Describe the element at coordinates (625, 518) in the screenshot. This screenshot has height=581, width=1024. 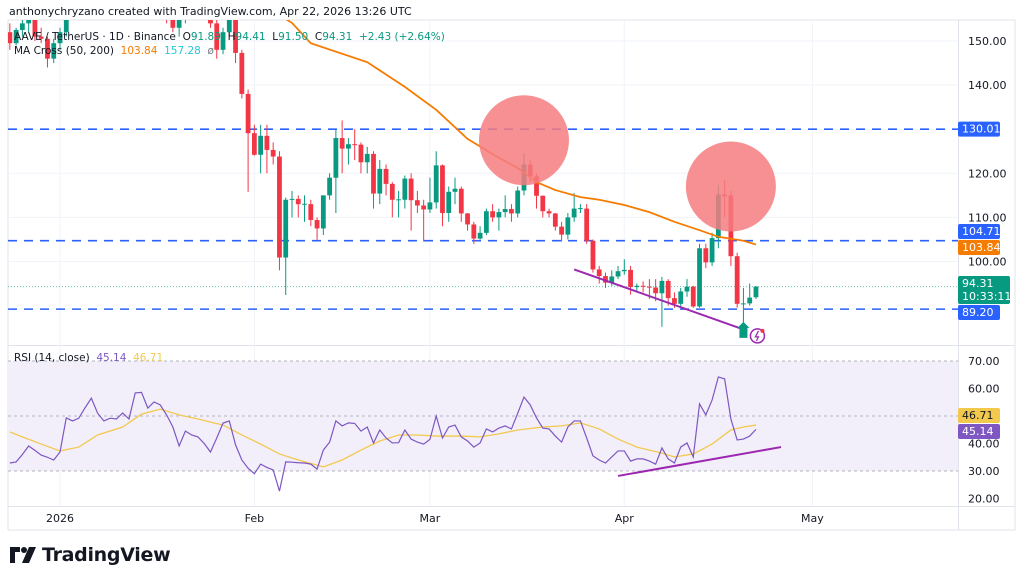
I see `time-axis-label: Apr` at that location.